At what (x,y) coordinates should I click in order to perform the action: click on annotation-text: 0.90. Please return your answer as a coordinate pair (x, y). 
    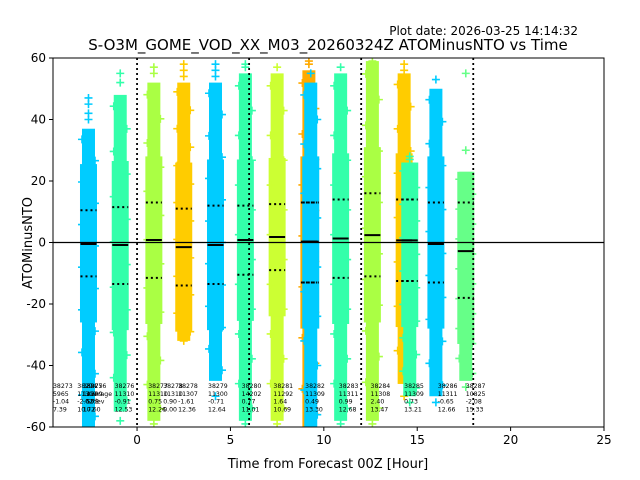
    Looking at the image, I should click on (170, 402).